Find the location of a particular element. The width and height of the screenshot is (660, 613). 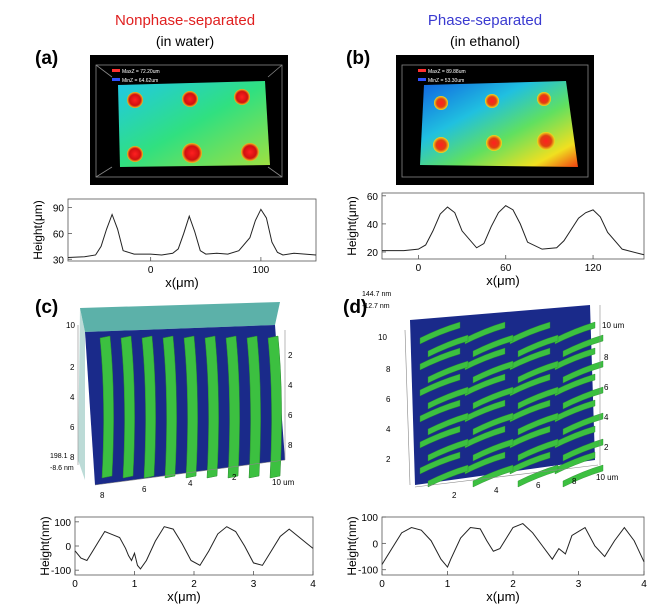

header-b-title: Phase-separated is located at coordinates (485, 20).